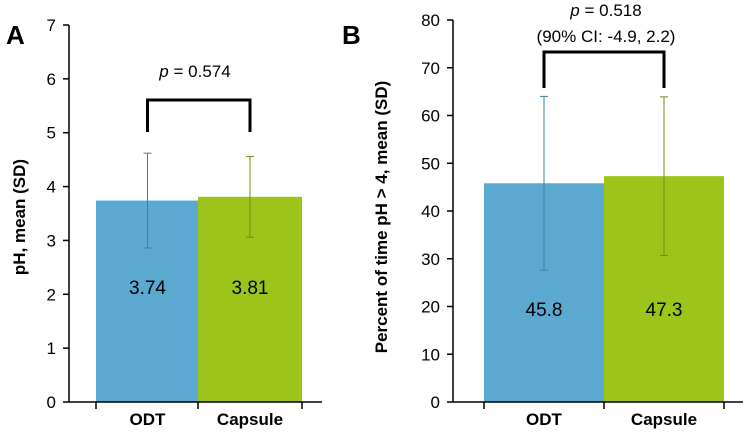 This screenshot has width=756, height=432. I want to click on panel-a-value-label-odt: 3.74, so click(147, 288).